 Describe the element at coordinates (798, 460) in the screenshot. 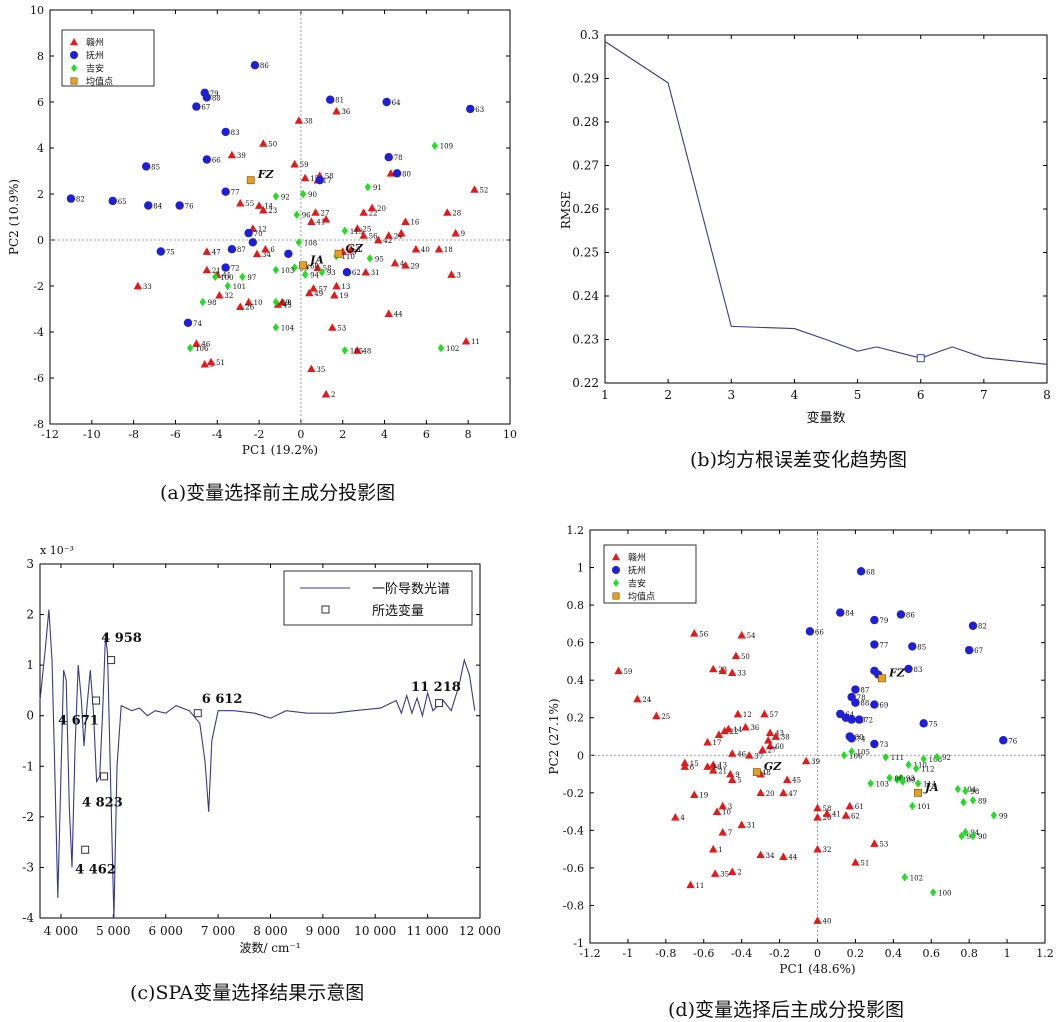

I see `caption-b: (b)均方根误差变化趋势图` at that location.